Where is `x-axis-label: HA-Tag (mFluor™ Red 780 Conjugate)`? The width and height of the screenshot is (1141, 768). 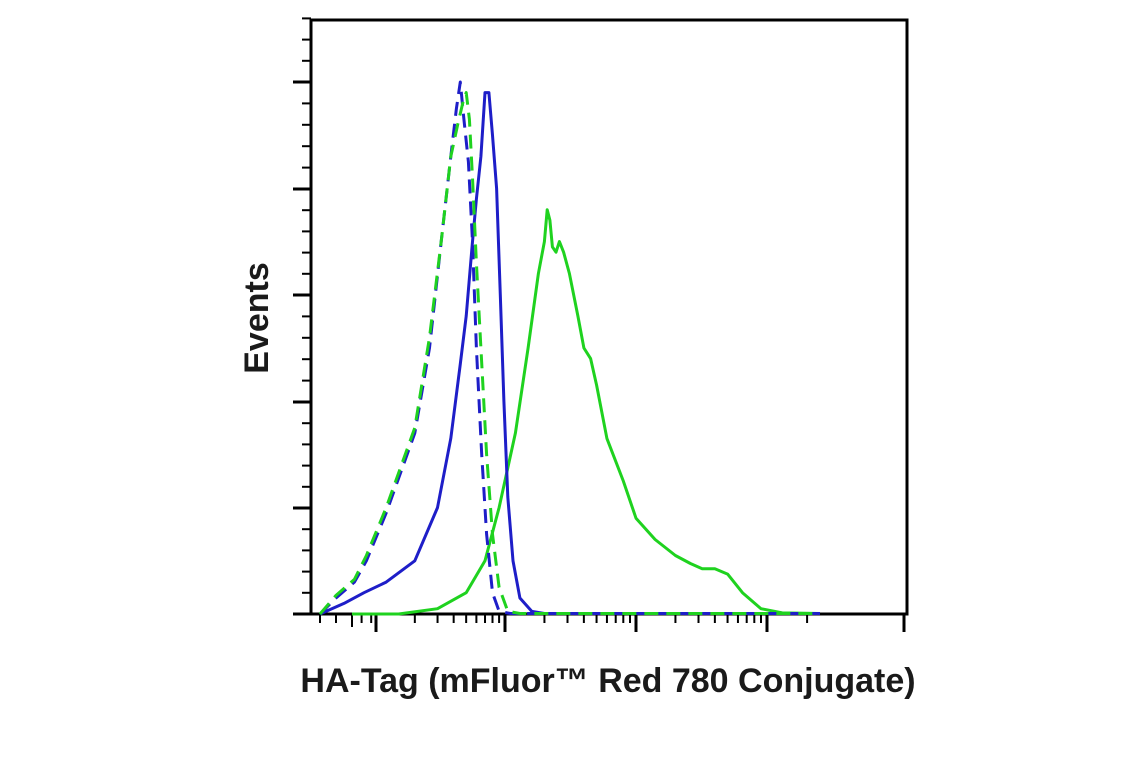
x-axis-label: HA-Tag (mFluor™ Red 780 Conjugate) is located at coordinates (607, 681).